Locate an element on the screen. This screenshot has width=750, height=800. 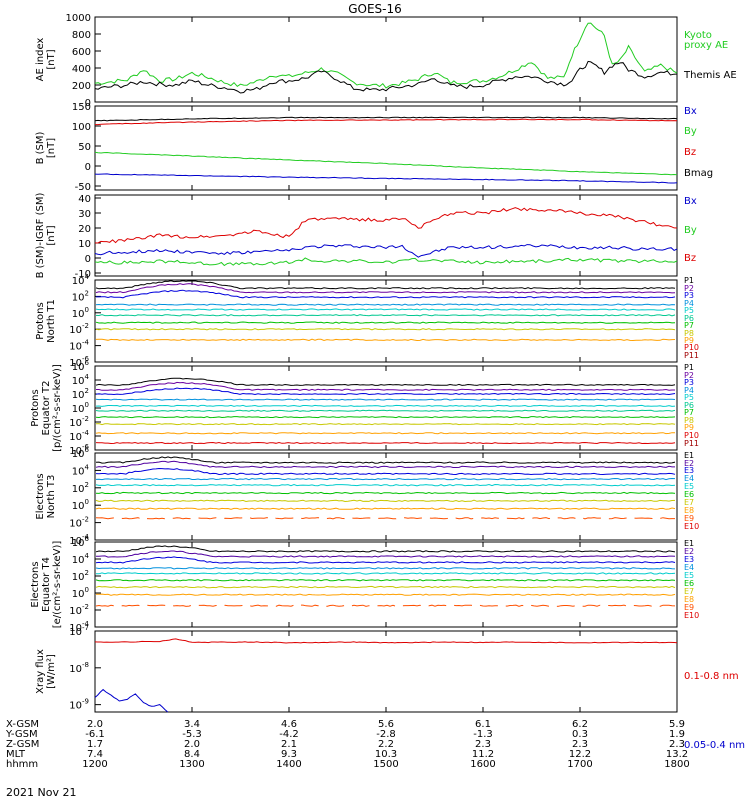
legend-entry: P3 is located at coordinates (689, 295).